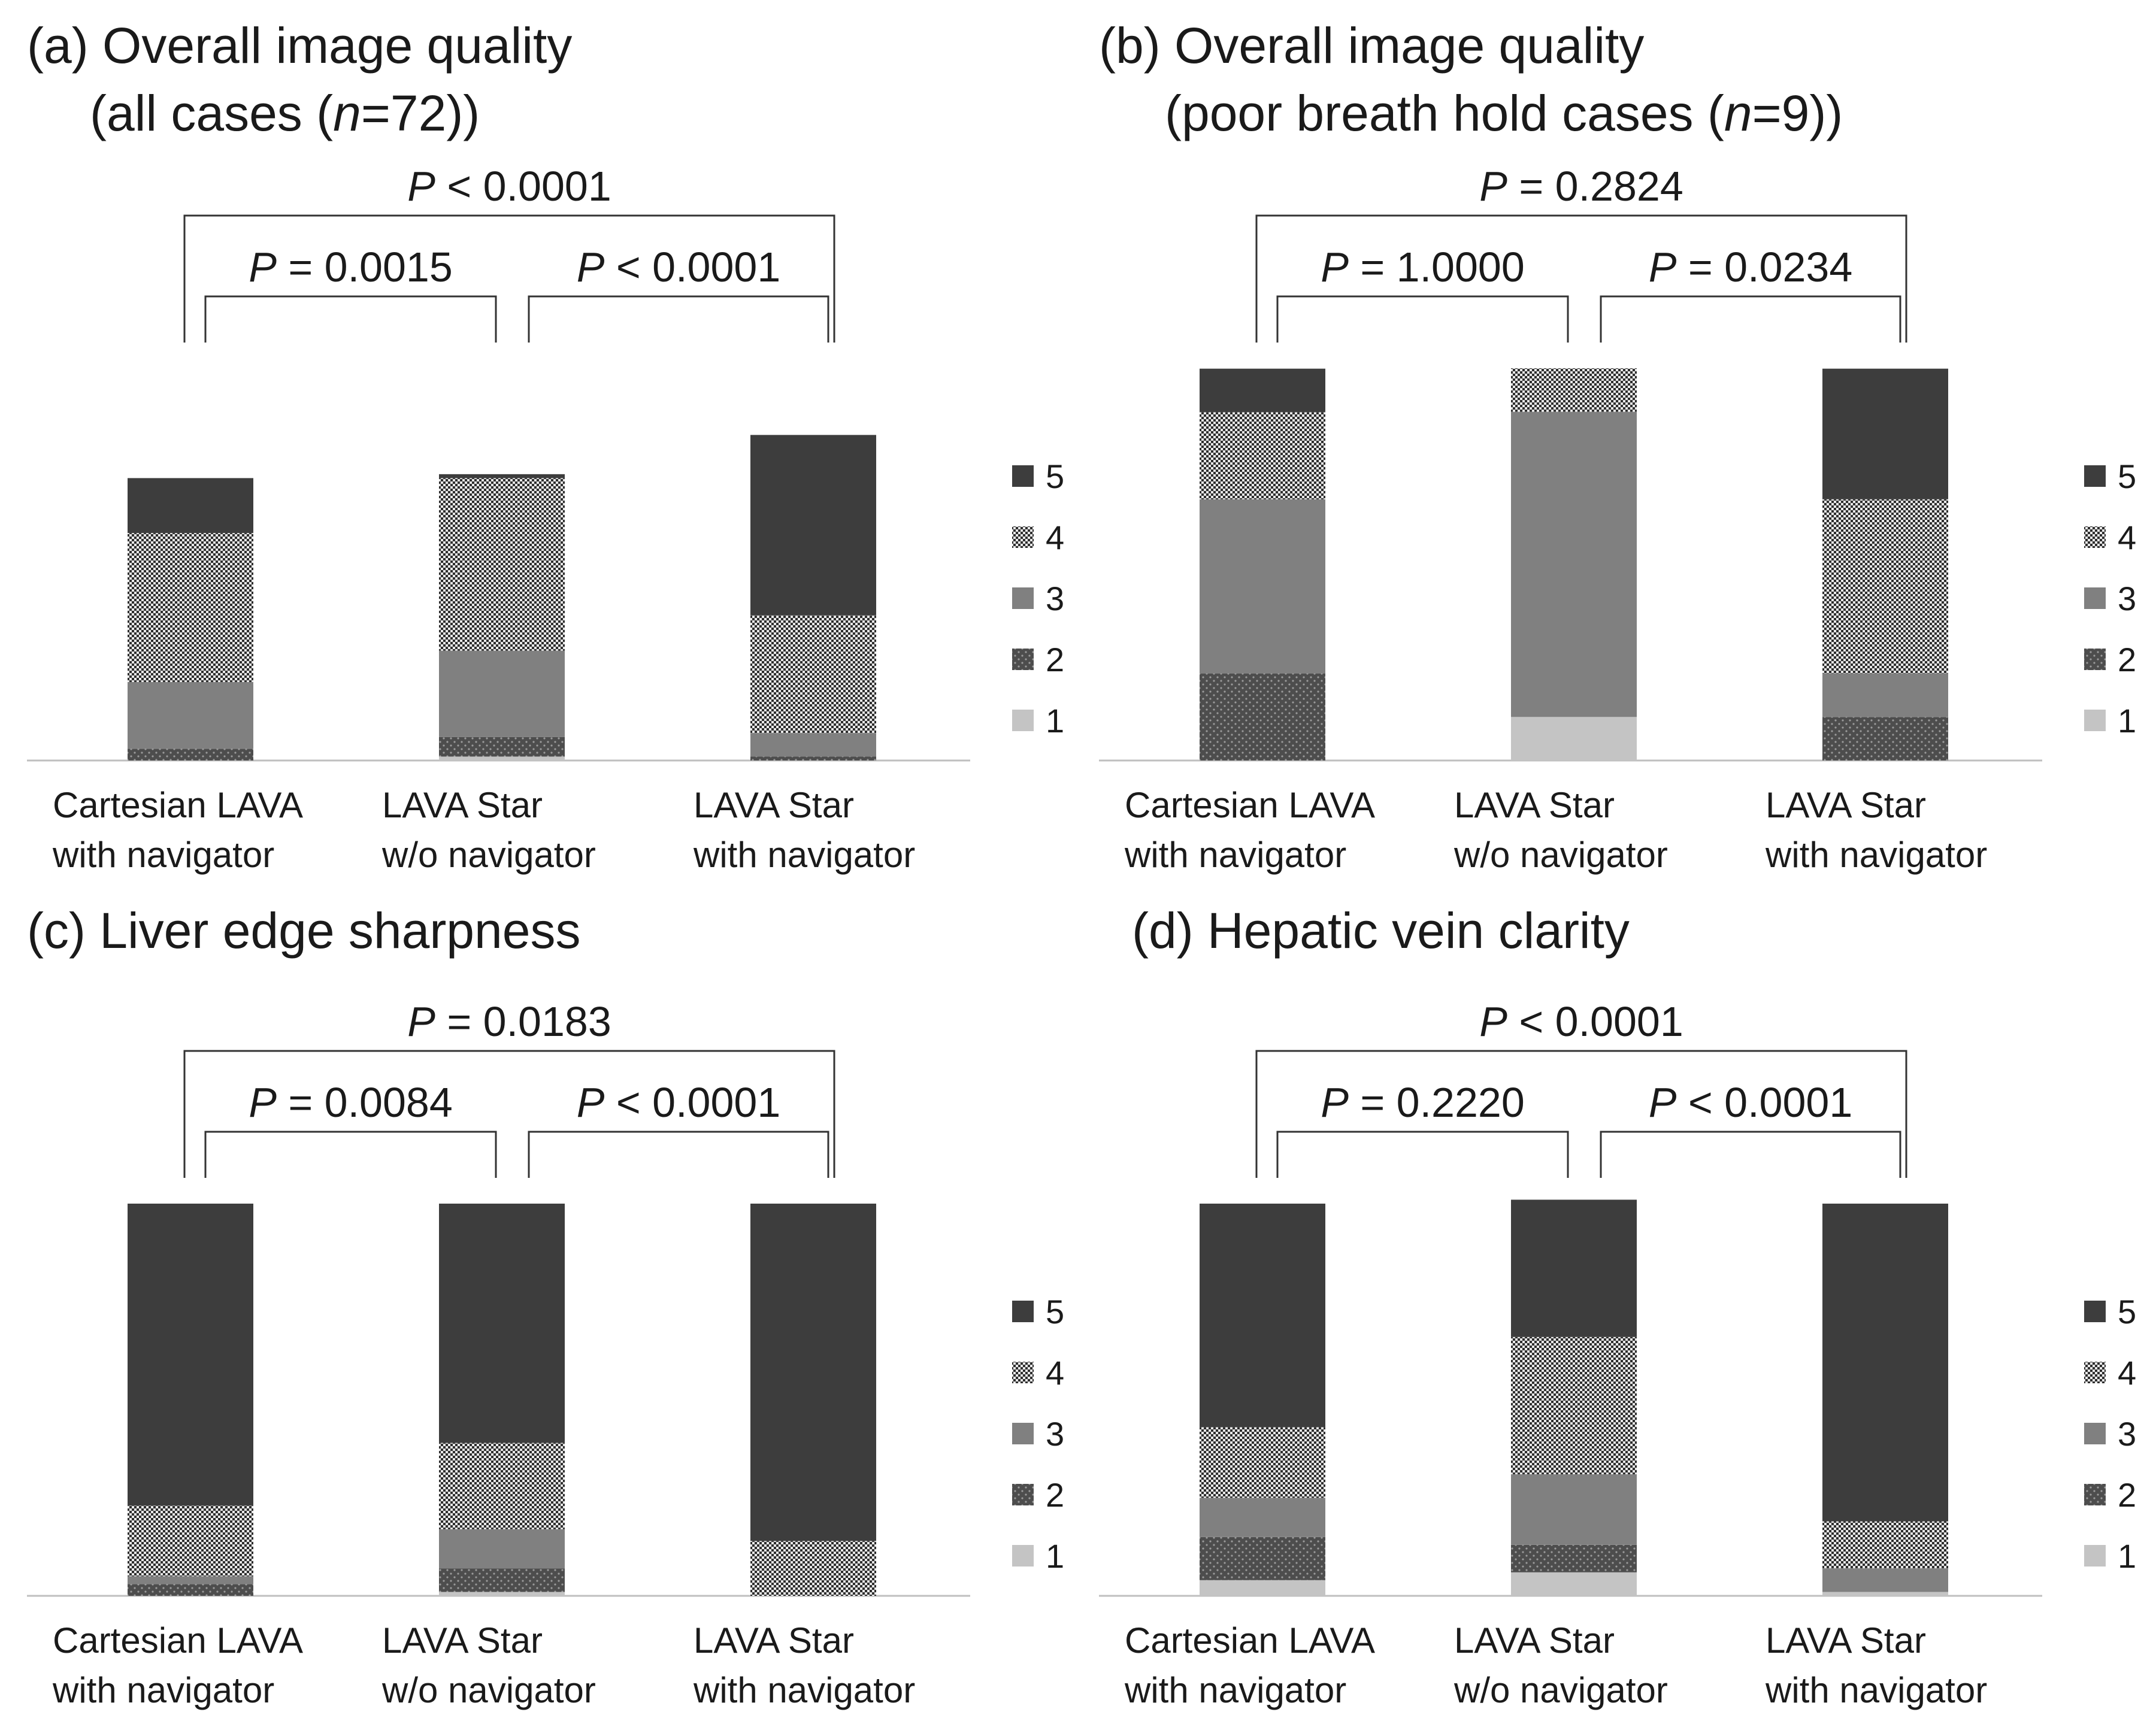  Describe the element at coordinates (304, 931) in the screenshot. I see `chart-title: (c) Liver edge sharpness` at that location.